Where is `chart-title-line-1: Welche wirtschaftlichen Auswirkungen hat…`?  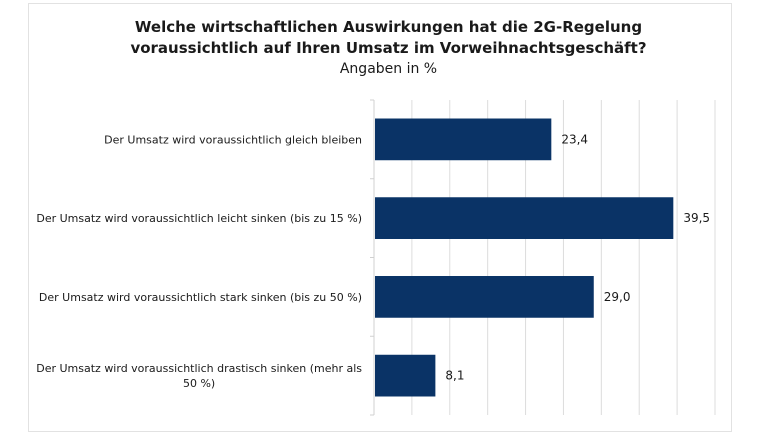
chart-title-line-1: Welche wirtschaftlichen Auswirkungen hat… is located at coordinates (388, 27).